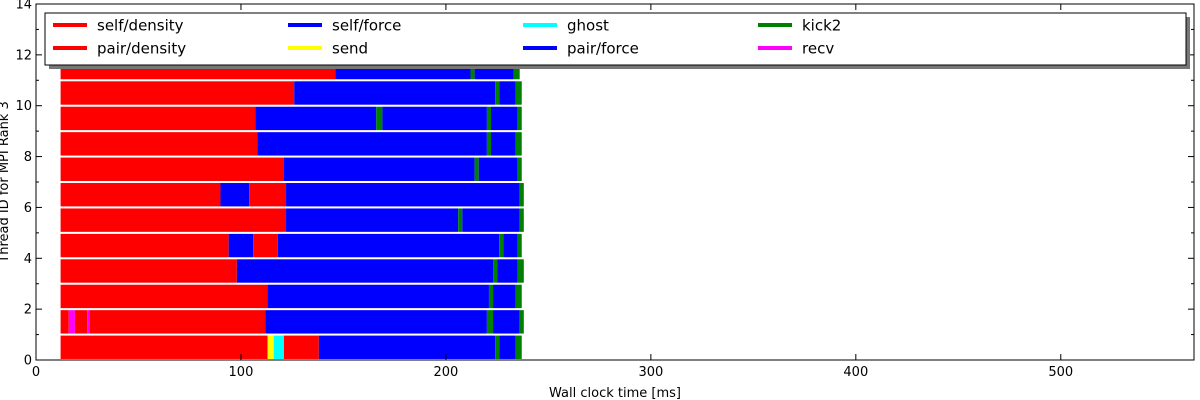  Describe the element at coordinates (28, 259) in the screenshot. I see `y-tick-label: 4` at that location.